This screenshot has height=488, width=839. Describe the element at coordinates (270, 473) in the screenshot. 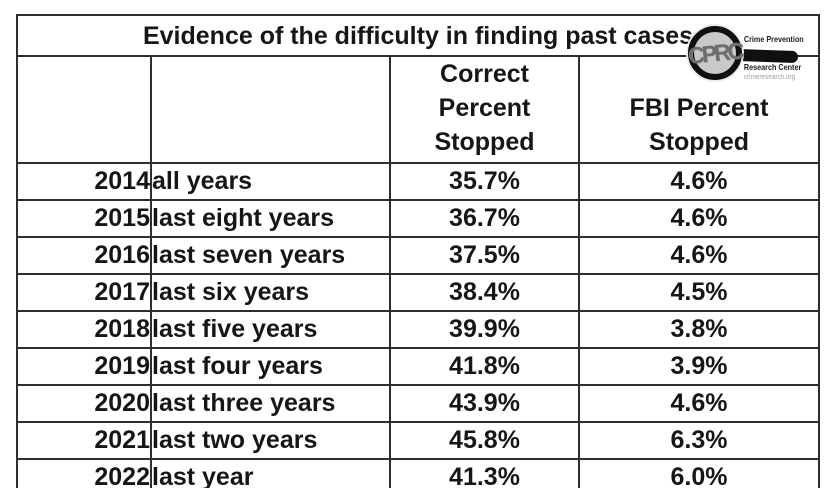

I see `span-cell: last year` at that location.